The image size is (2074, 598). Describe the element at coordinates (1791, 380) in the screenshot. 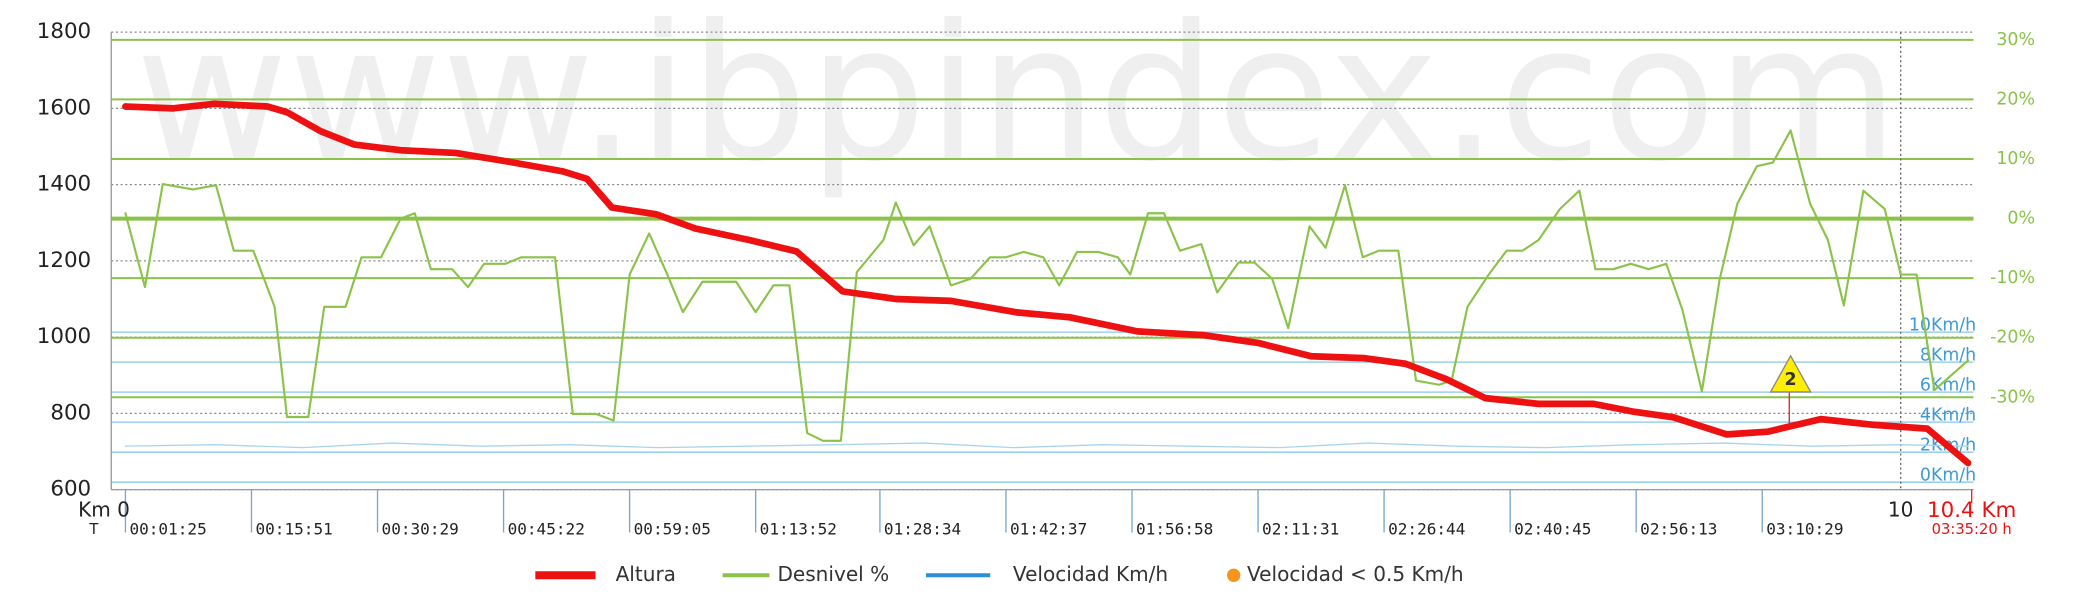

I see `annotation-label: 2` at that location.